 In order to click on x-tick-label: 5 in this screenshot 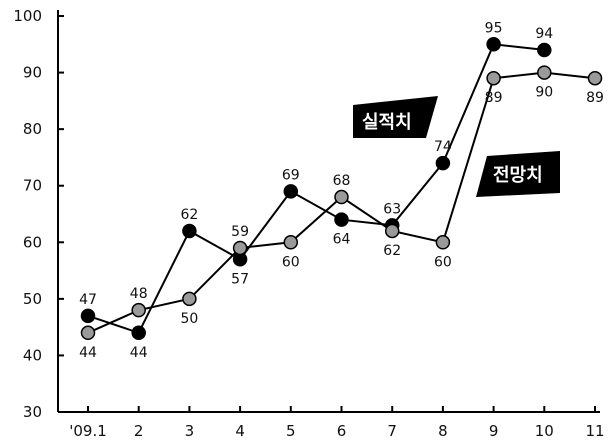, I will do `click(291, 431)`.